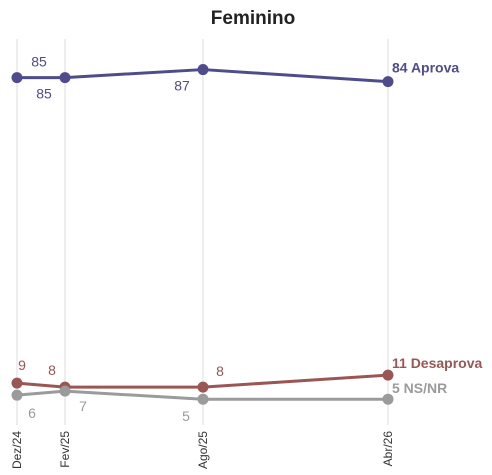 The image size is (492, 475). I want to click on data-label: 9, so click(22, 365).